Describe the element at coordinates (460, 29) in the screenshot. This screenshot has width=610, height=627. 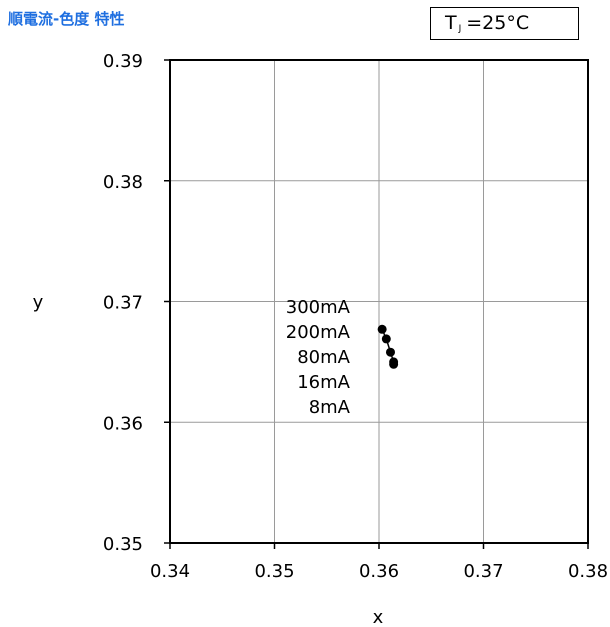
I see `condition-subscript: J` at that location.